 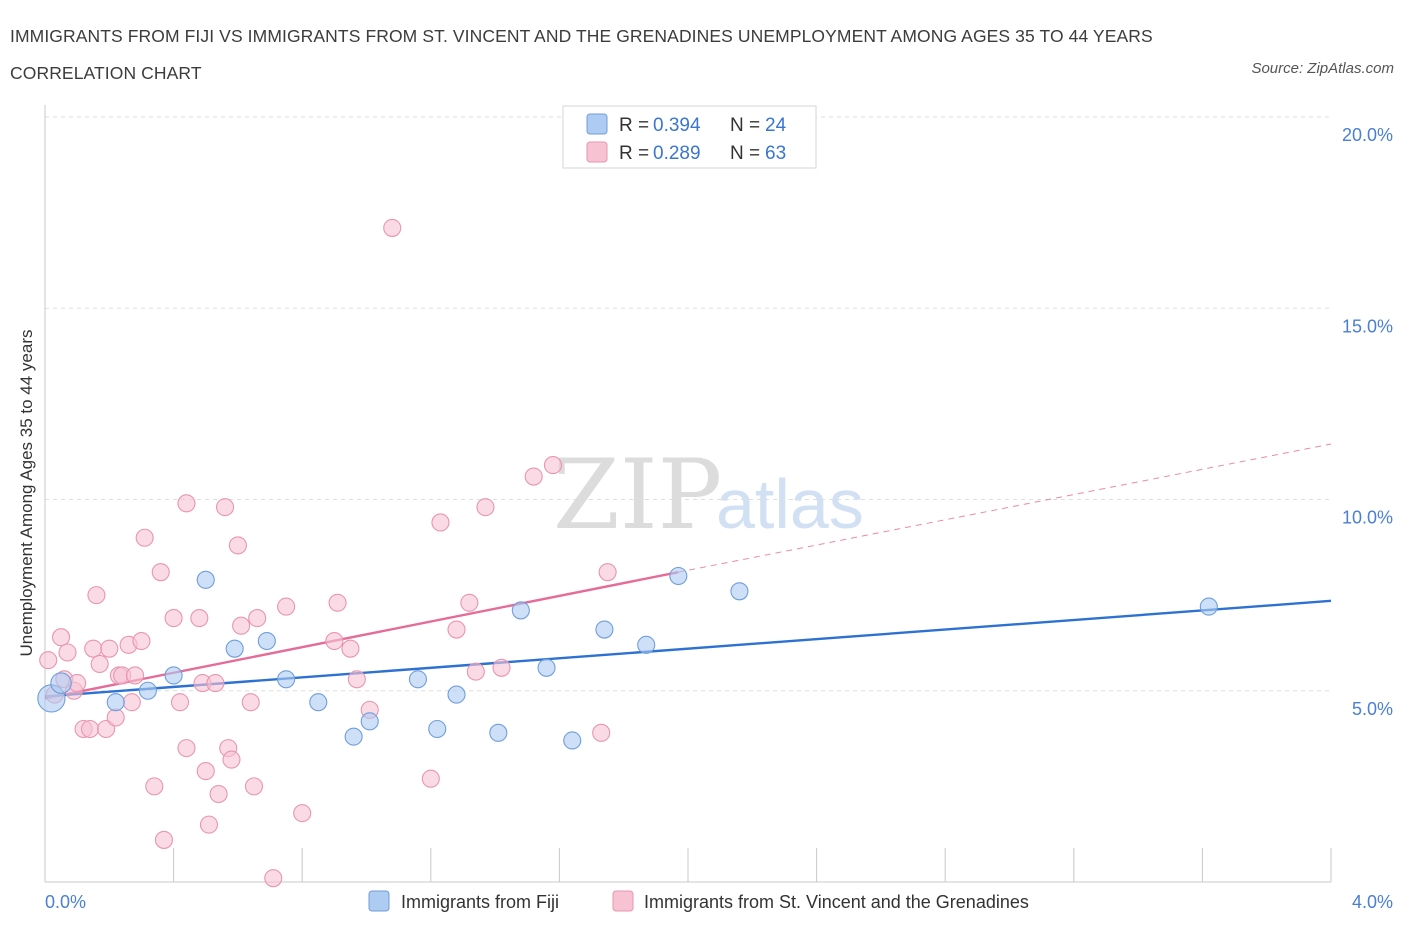 What do you see at coordinates (1367, 422) in the screenshot?
I see `y-tick-labels: 5.0% 10.0% 15.0% 20.0%` at bounding box center [1367, 422].